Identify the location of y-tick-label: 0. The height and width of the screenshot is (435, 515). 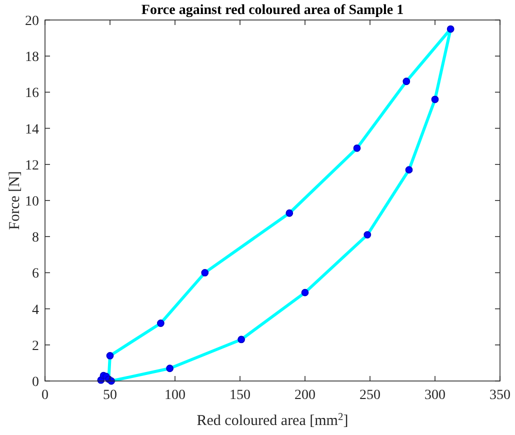
(35, 382).